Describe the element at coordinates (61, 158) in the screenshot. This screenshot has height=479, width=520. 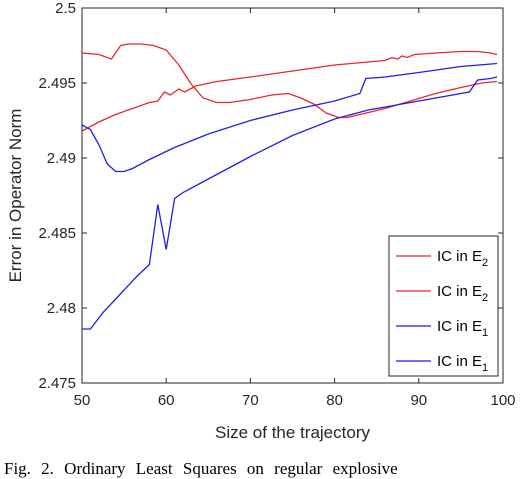
I see `y-tick-label: 2.49` at that location.